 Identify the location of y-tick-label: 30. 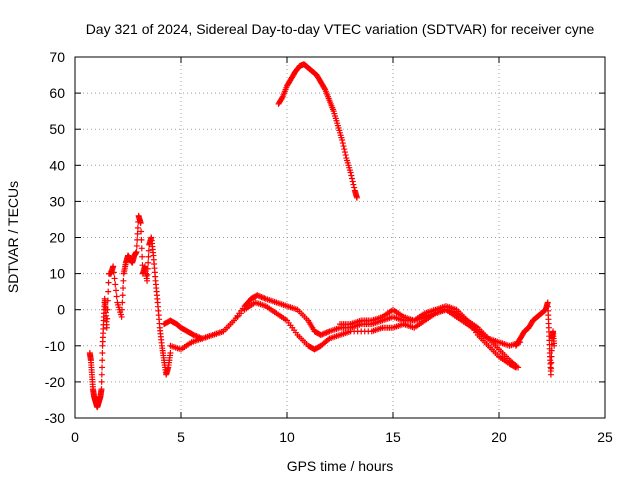
(57, 201).